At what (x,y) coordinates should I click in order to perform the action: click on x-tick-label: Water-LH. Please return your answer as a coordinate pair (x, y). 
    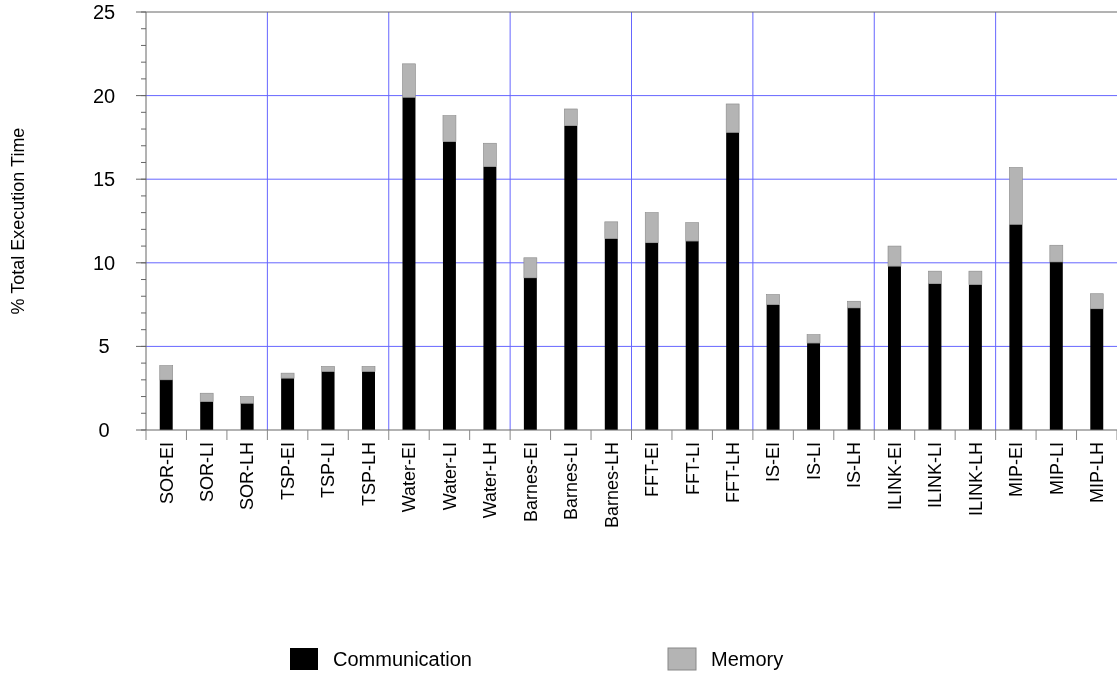
    Looking at the image, I should click on (490, 480).